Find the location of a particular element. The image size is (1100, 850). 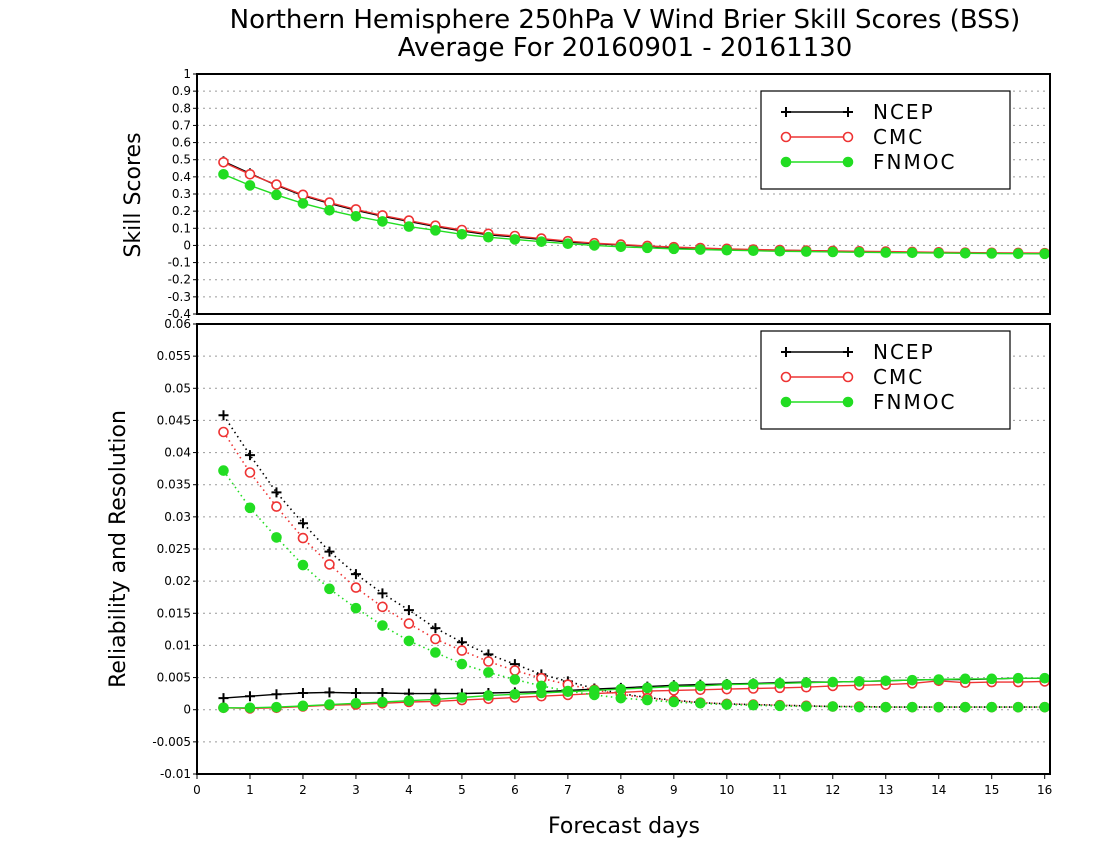

y-tick-label: 0.7 is located at coordinates (181, 125).